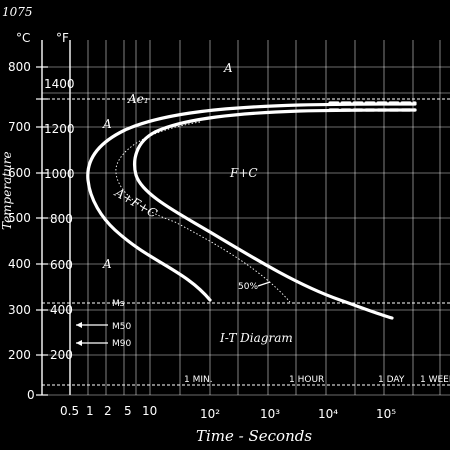  Describe the element at coordinates (136, 203) in the screenshot. I see `label-a-f-c: A+F+C` at that location.